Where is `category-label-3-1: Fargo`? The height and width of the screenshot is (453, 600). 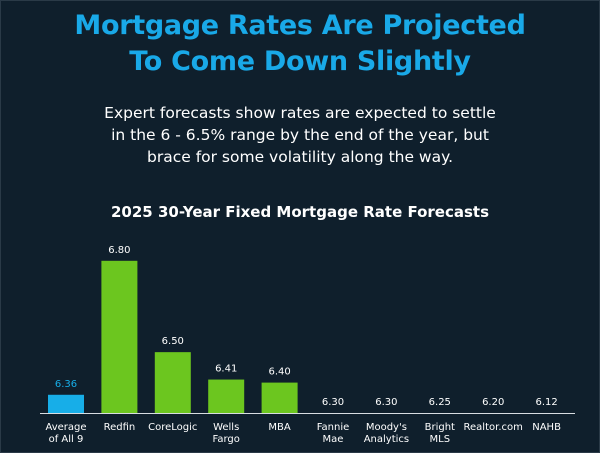 category-label-3-1: Fargo is located at coordinates (226, 439).